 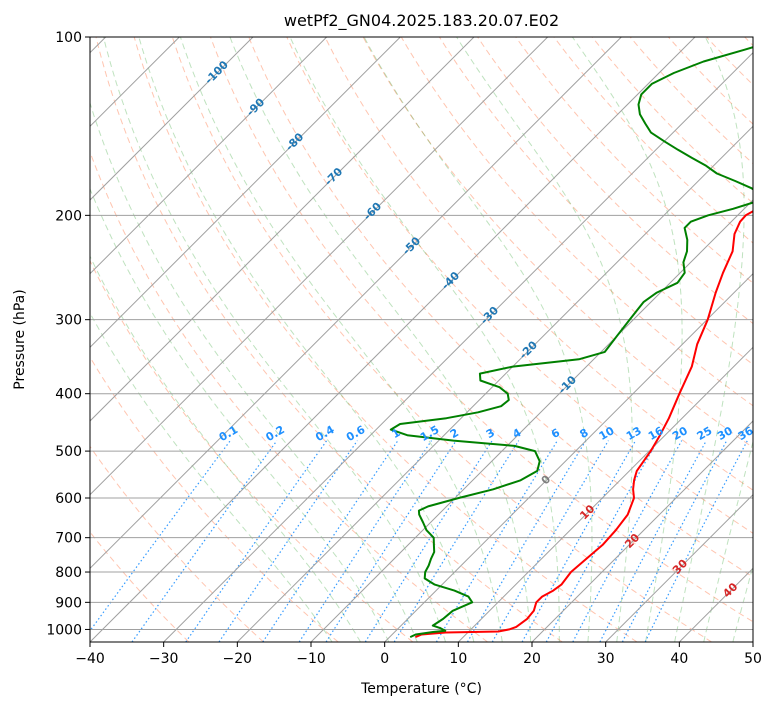 What do you see at coordinates (255, 106) in the screenshot?
I see `isotherm-label: -90` at bounding box center [255, 106].